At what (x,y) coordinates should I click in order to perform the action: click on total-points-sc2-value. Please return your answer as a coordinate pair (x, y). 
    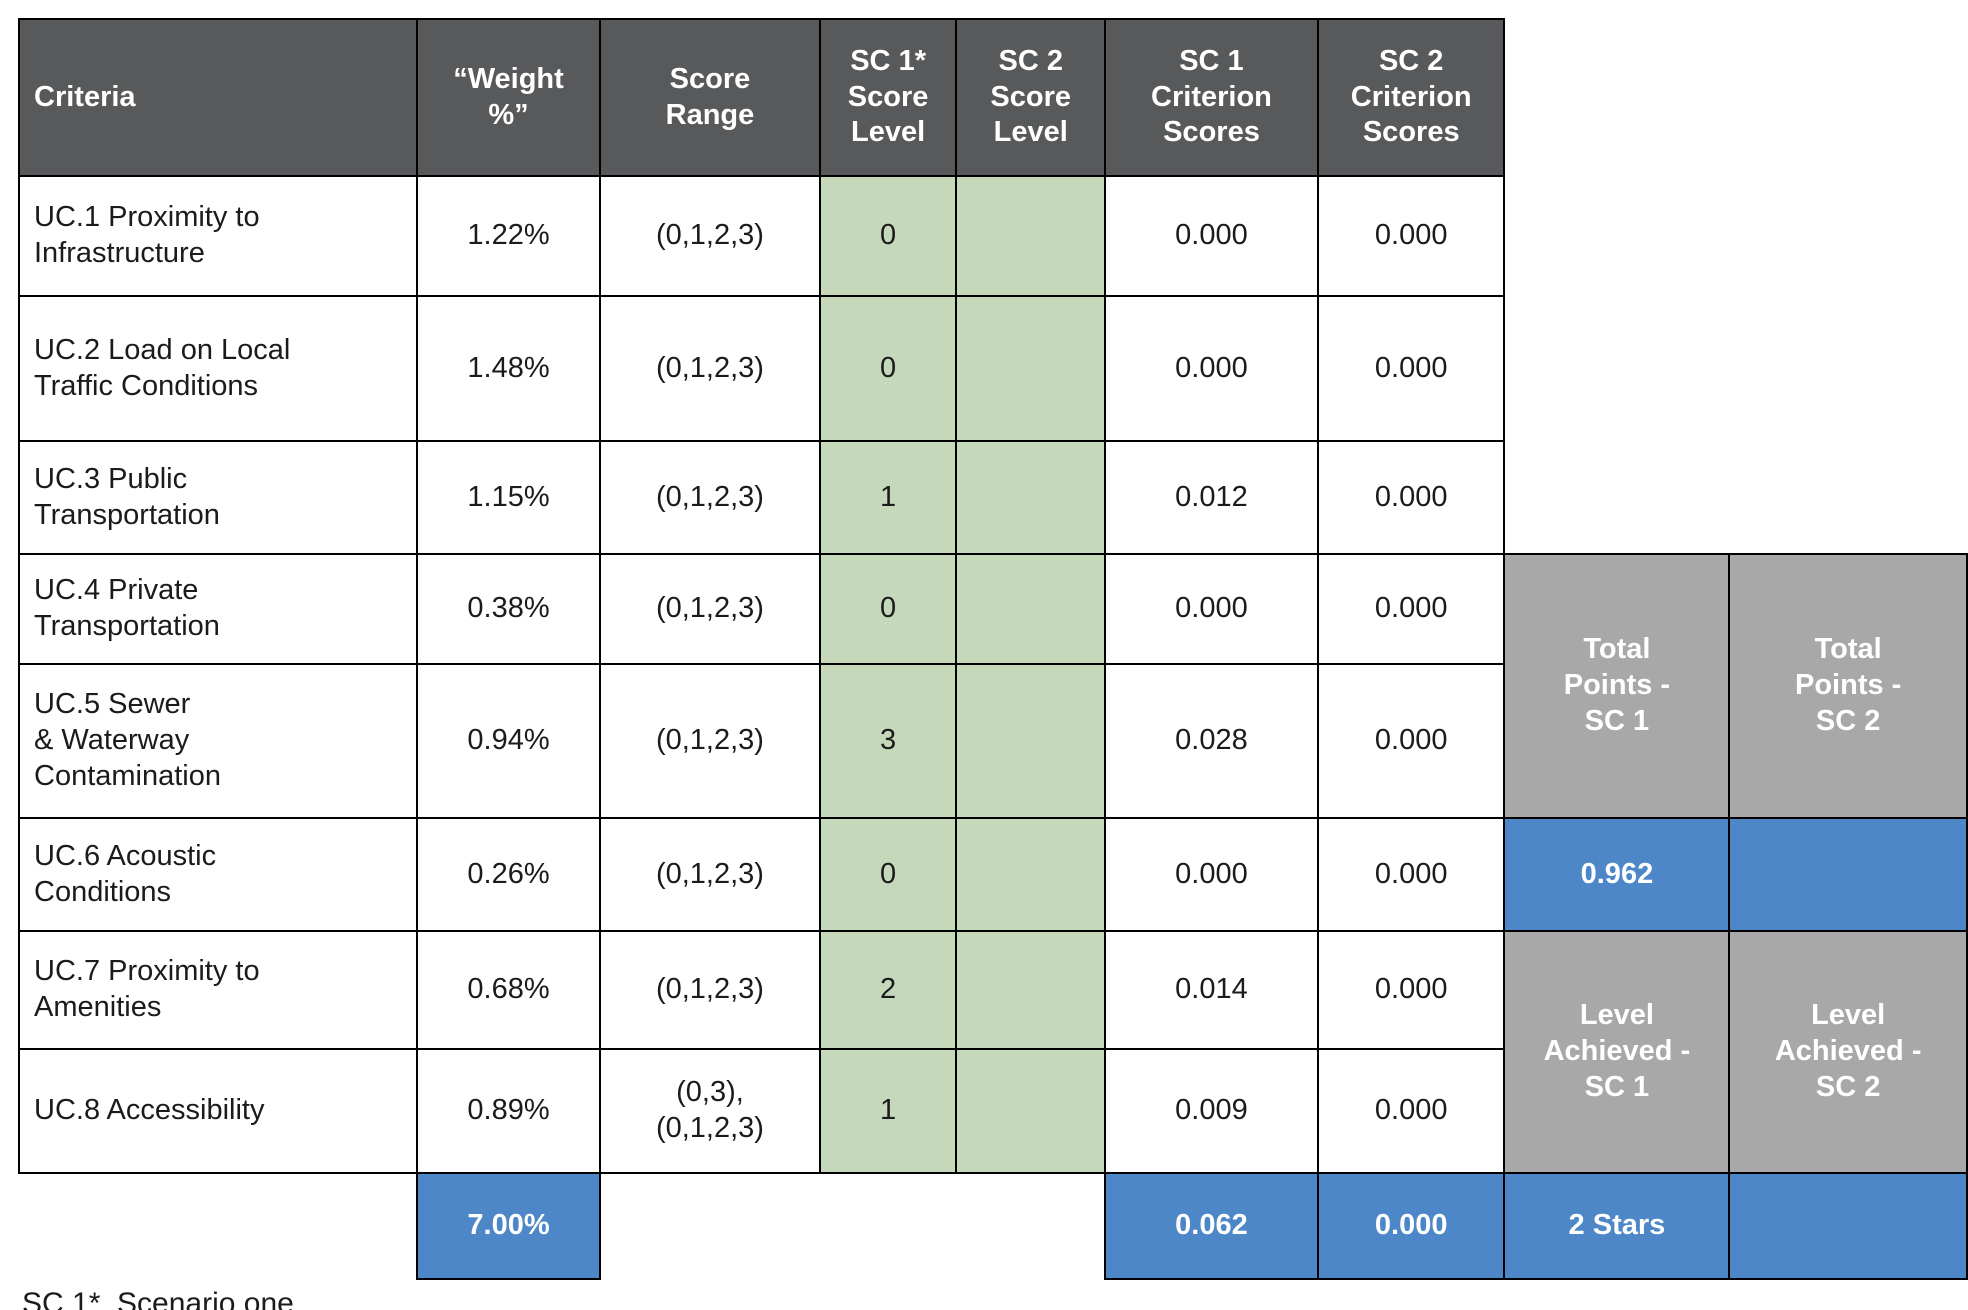
    Looking at the image, I should click on (1848, 874).